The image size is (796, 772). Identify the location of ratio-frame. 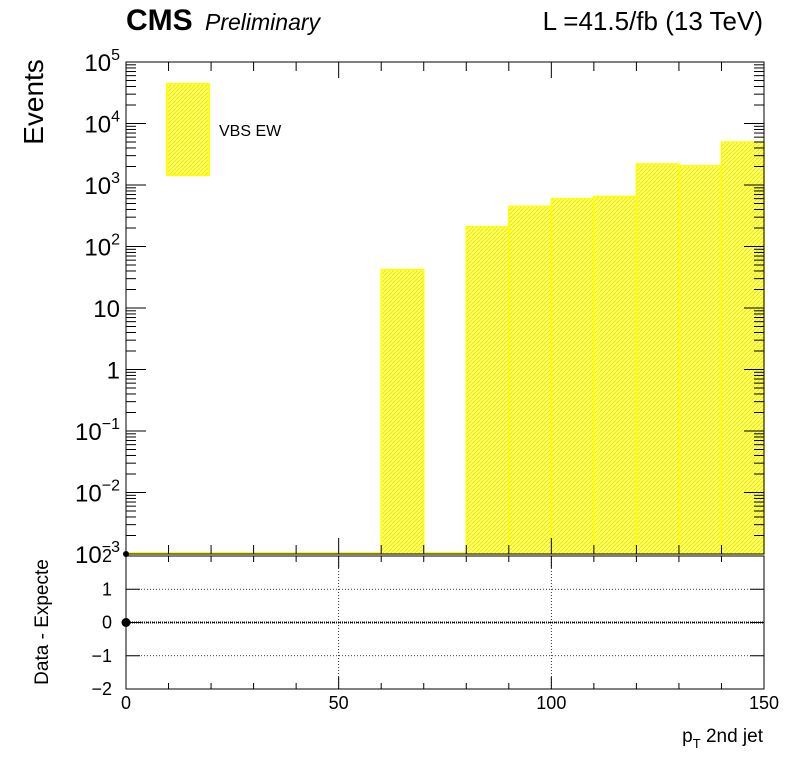
(445, 622).